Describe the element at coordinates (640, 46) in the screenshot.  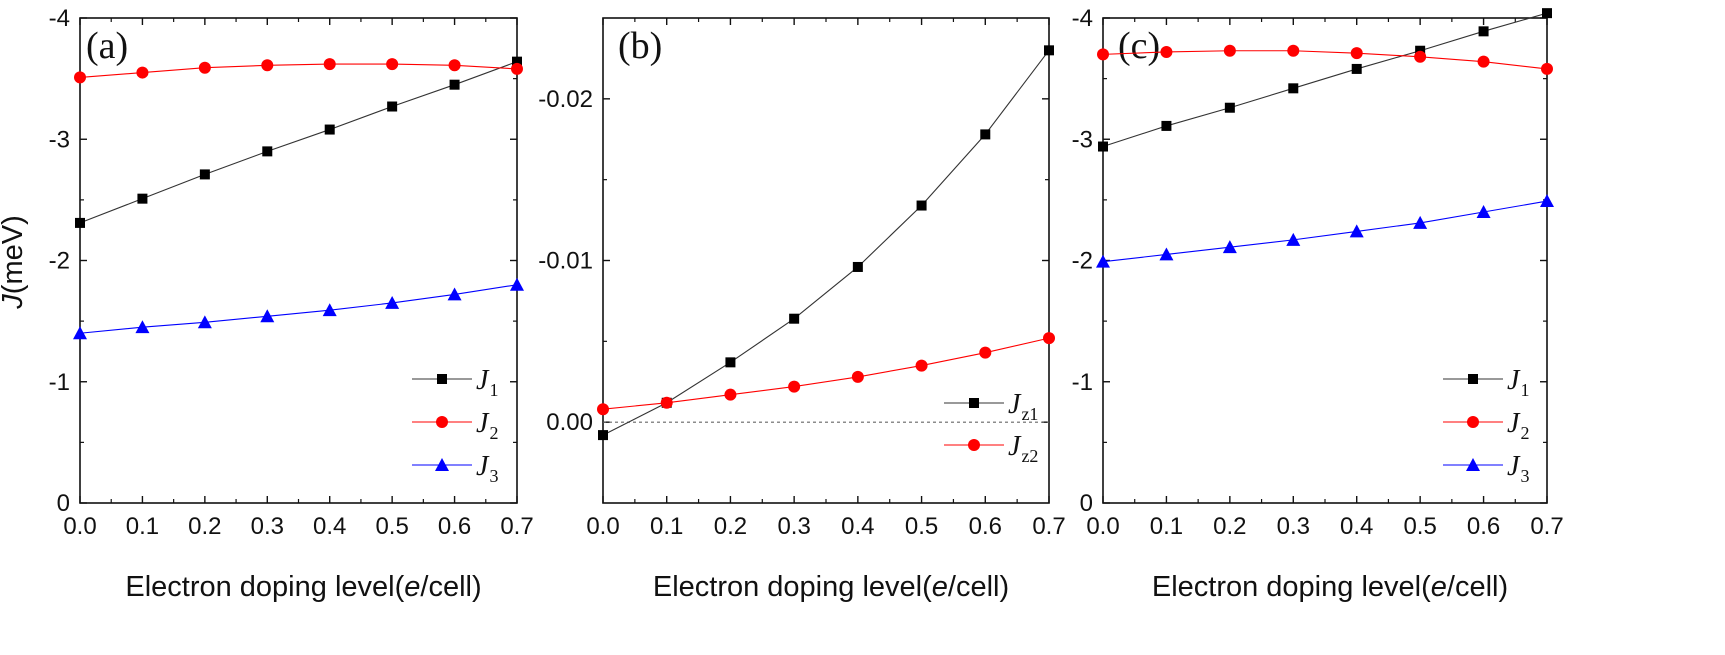
I see `panel-label: (b)` at that location.